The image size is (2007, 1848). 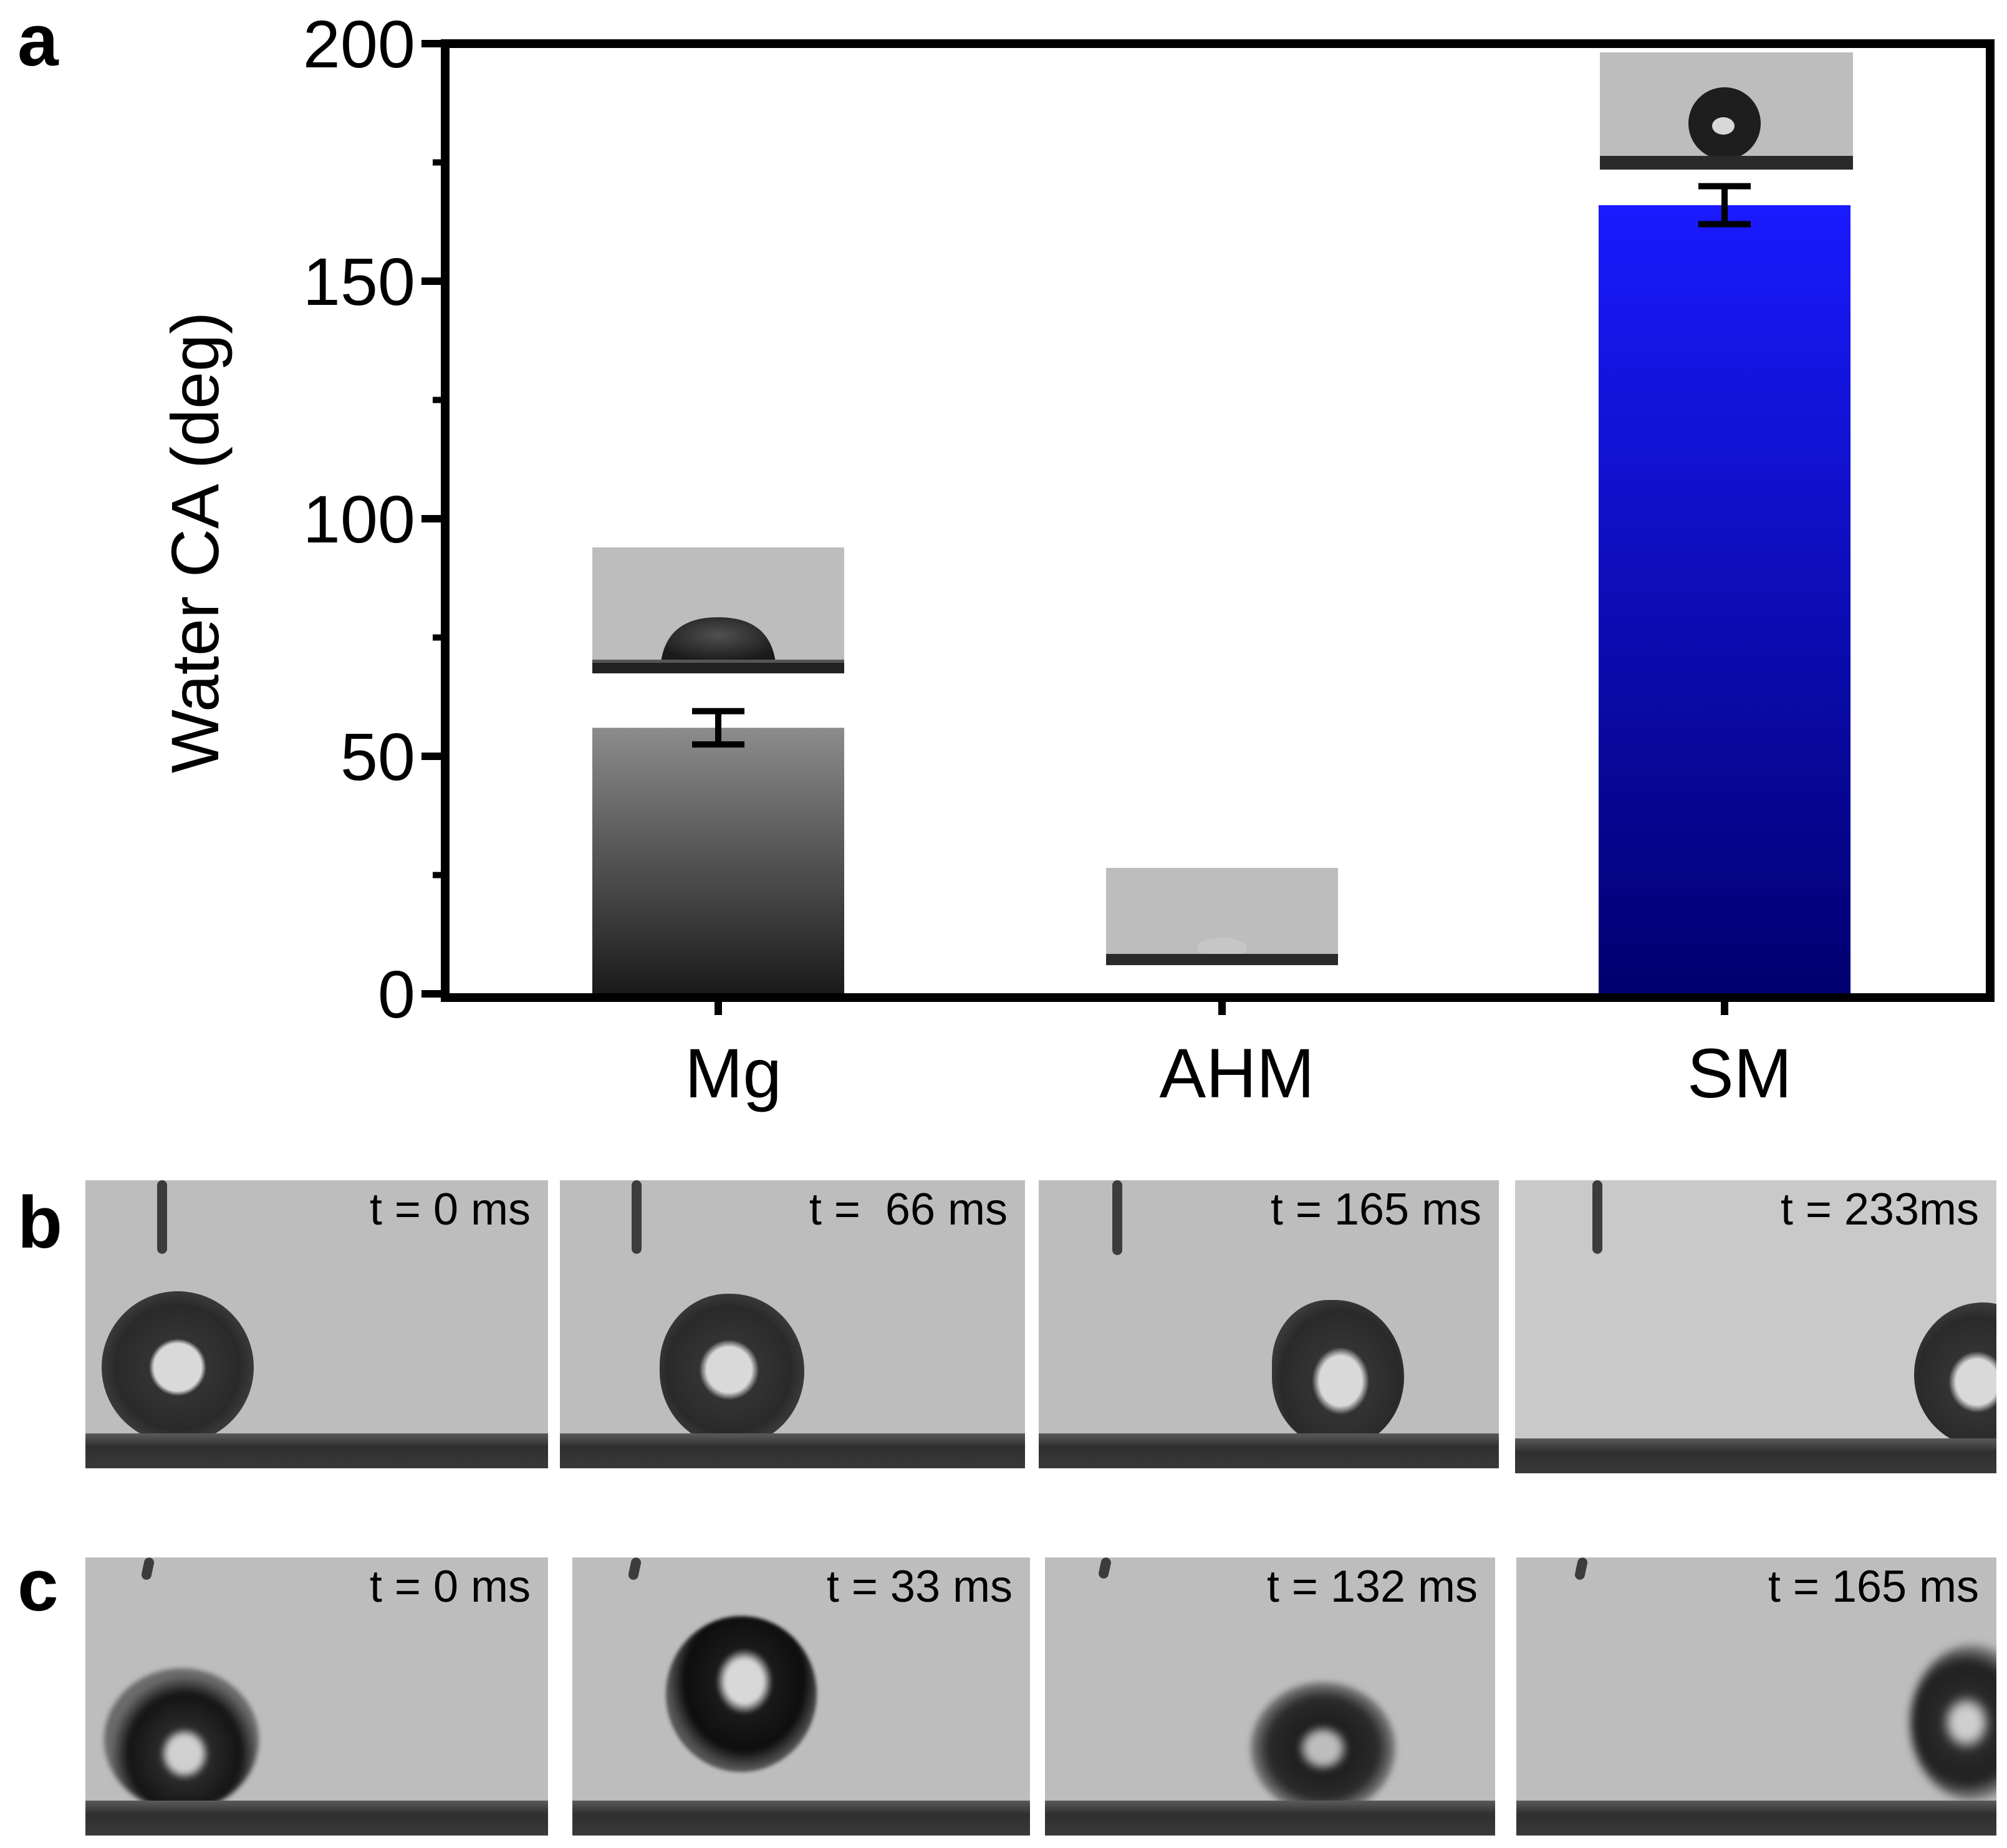 I want to click on y-tick-label: 0, so click(x=396, y=994).